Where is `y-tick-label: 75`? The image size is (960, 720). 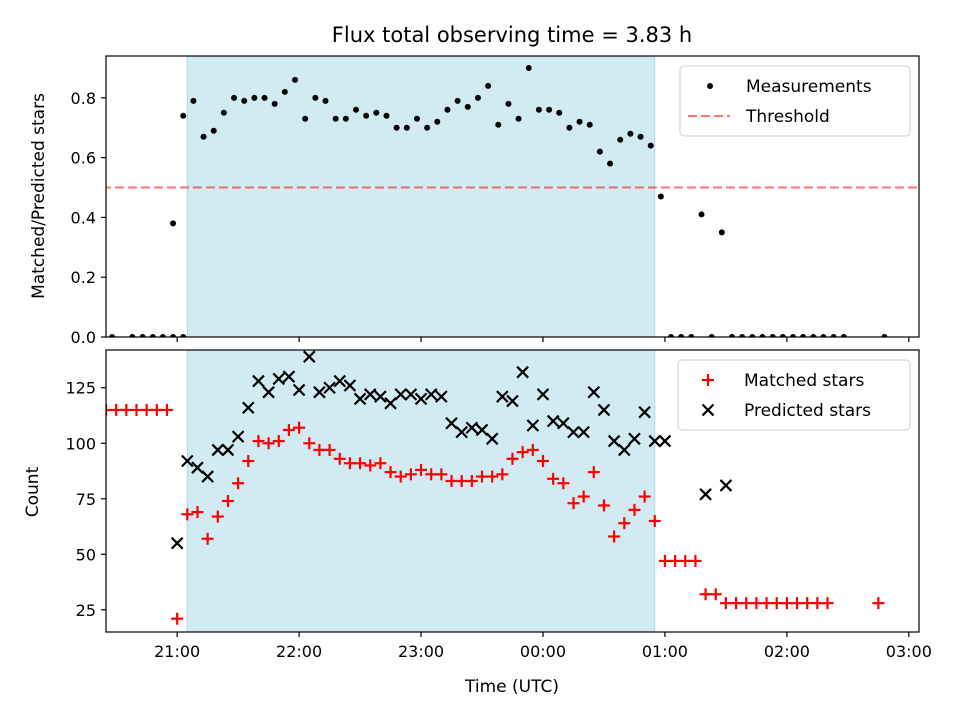
y-tick-label: 75 is located at coordinates (86, 499).